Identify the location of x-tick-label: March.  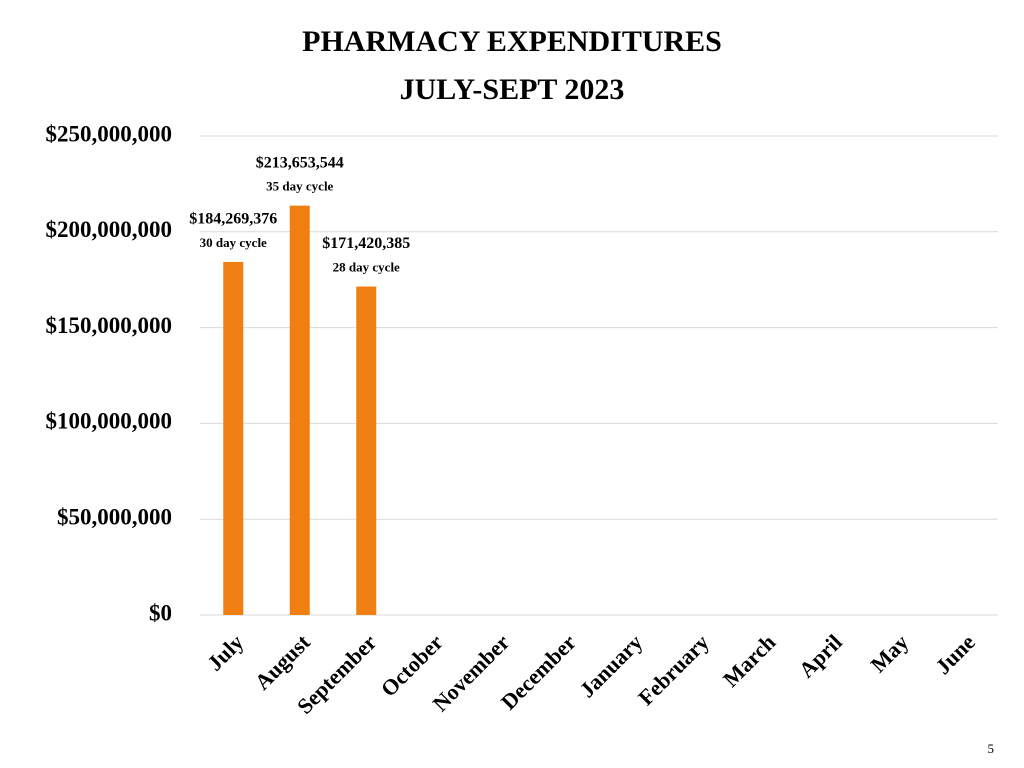
(749, 660).